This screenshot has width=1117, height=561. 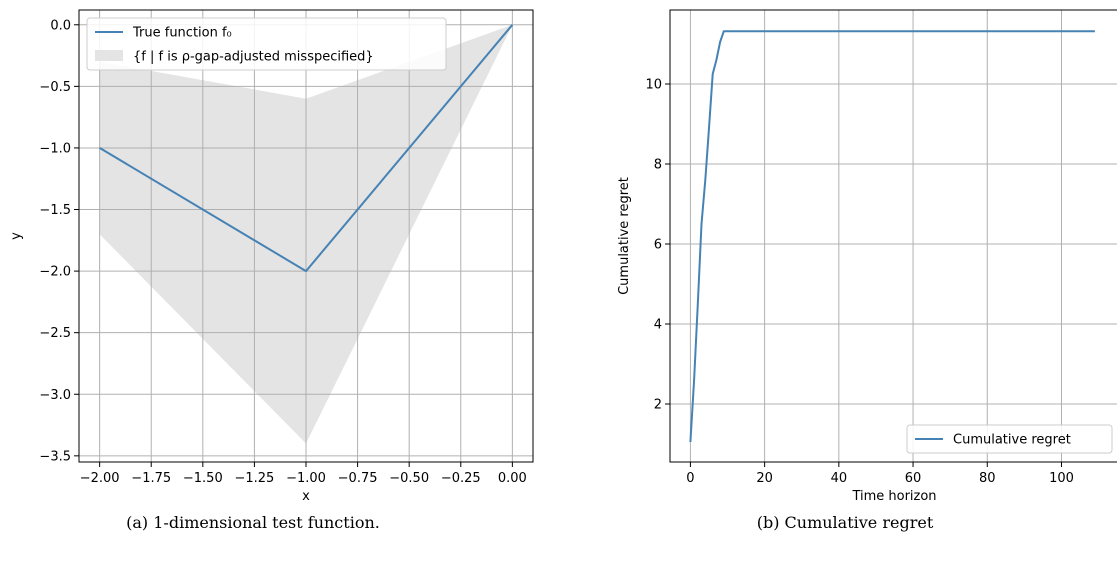 I want to click on y-tick-label: −1.0, so click(x=55, y=148).